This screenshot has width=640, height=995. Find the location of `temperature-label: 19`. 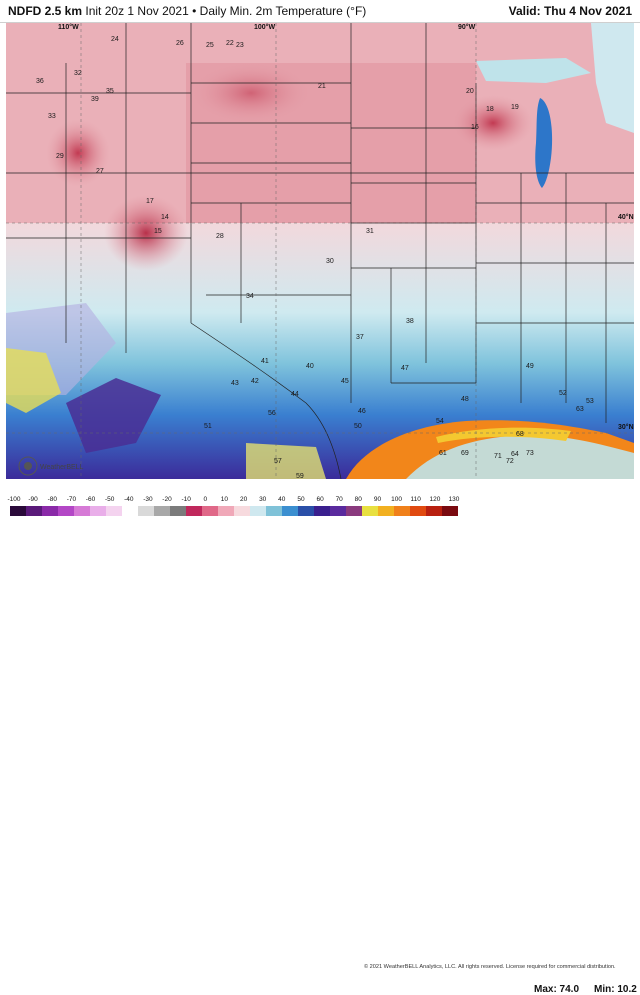

temperature-label: 19 is located at coordinates (515, 107).